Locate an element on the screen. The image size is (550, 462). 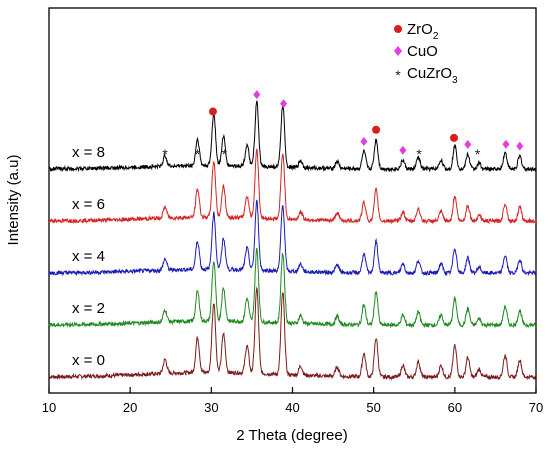
series-label-2: x = 4 is located at coordinates (88, 256).